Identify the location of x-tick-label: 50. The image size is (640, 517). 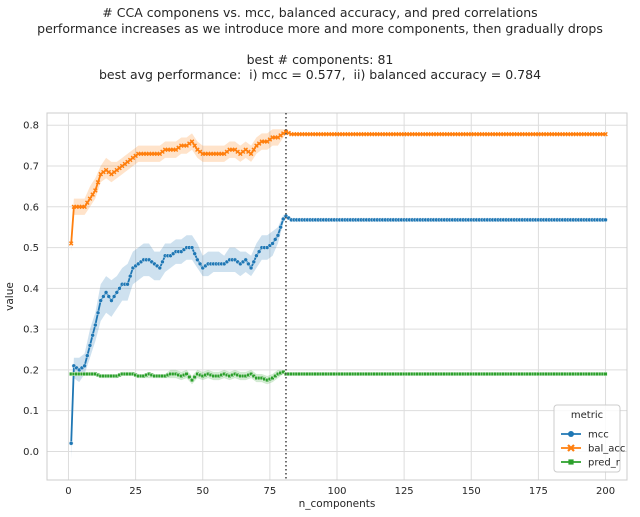
(202, 491).